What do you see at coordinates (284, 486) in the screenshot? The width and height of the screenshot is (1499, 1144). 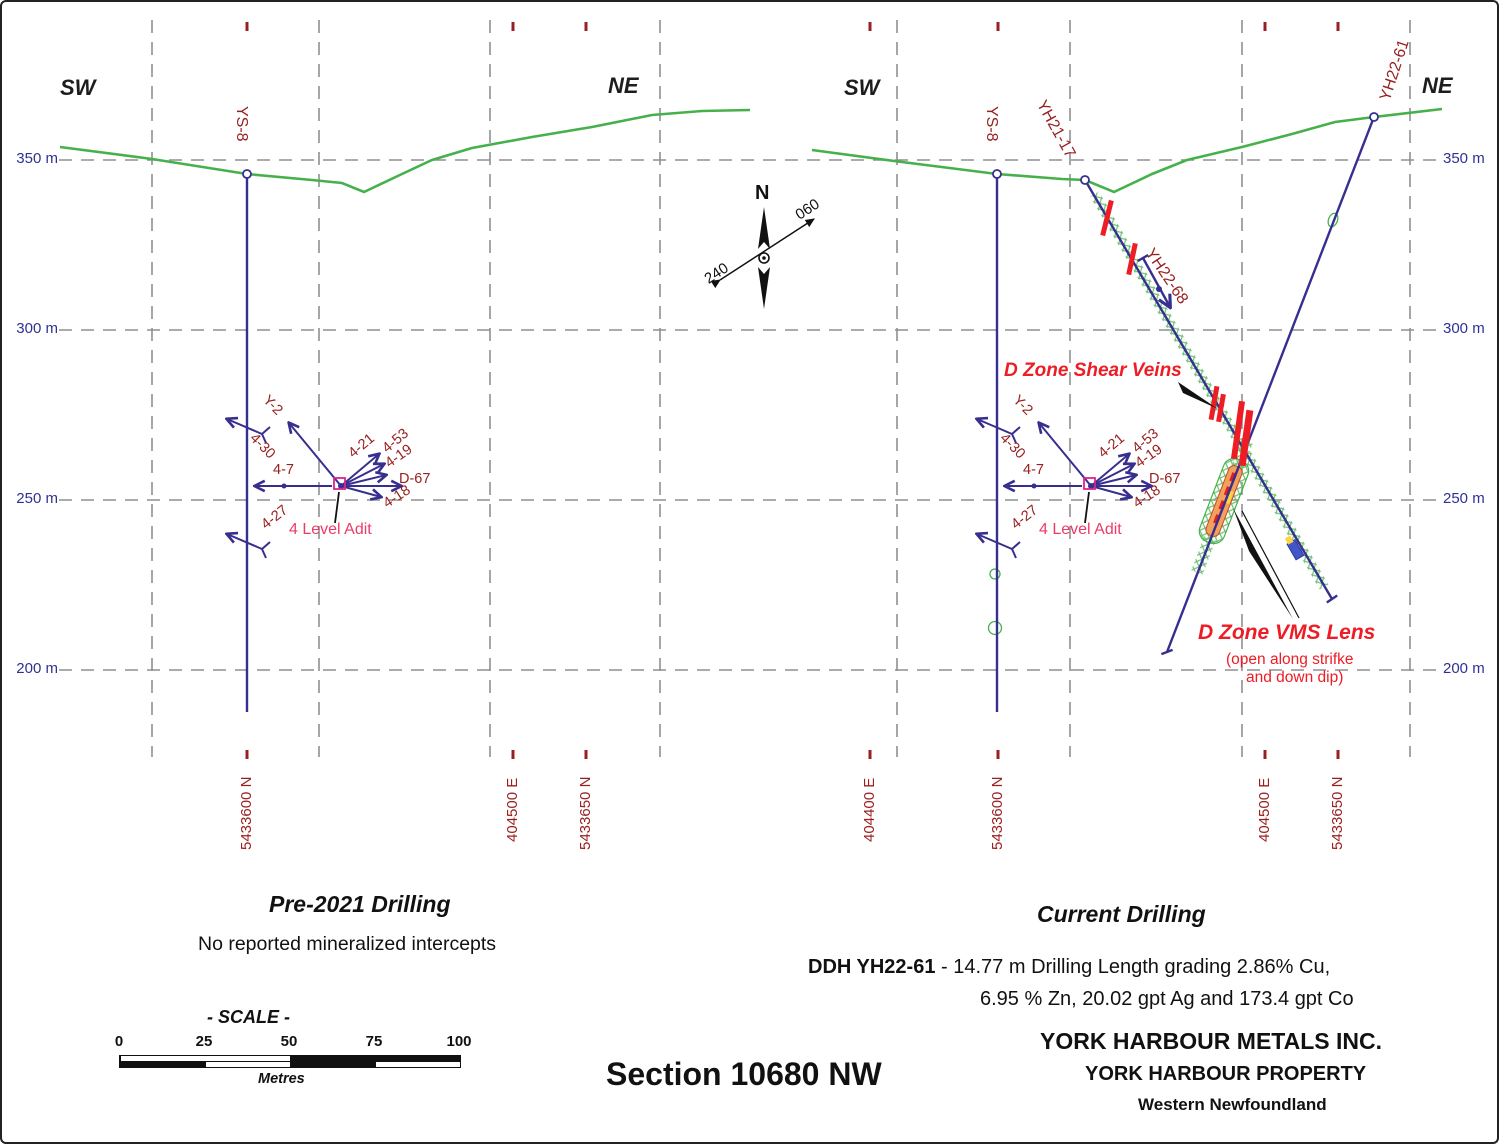 I see `hole-4-7-dot-left` at bounding box center [284, 486].